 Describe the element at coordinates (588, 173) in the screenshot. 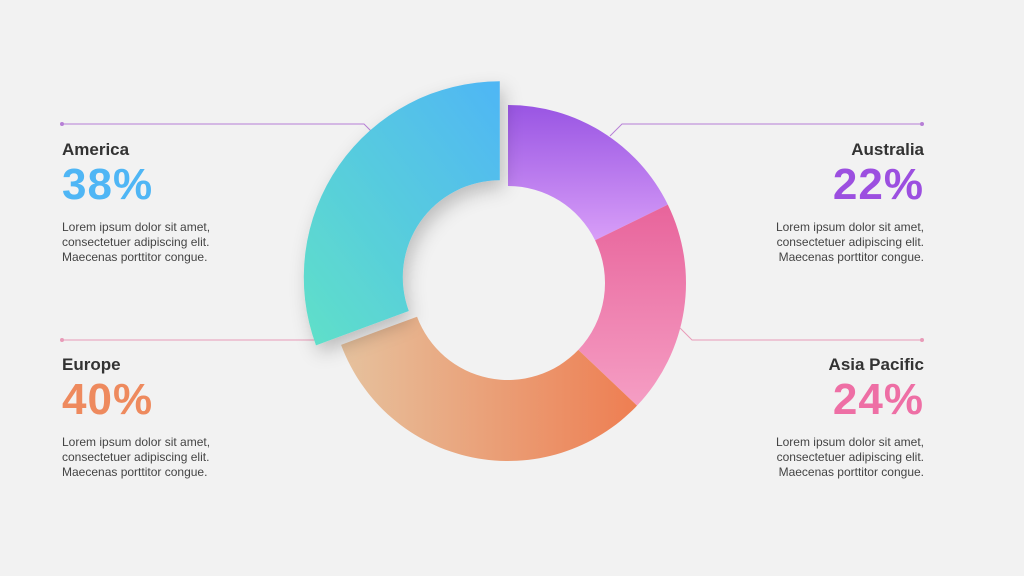

I see `slice-australia` at that location.